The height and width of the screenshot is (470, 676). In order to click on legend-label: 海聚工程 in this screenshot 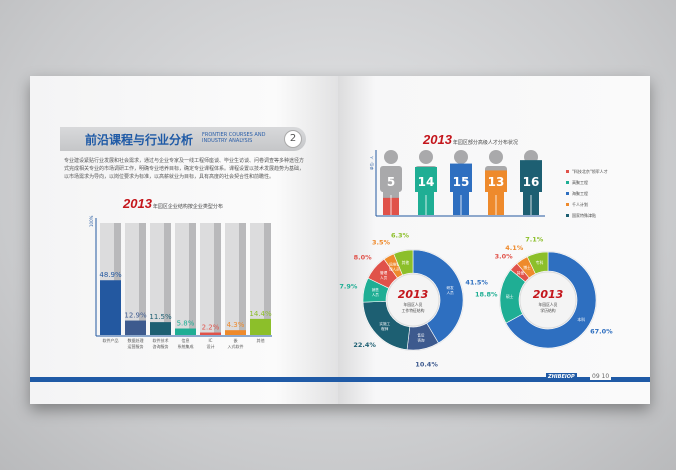, I will do `click(580, 193)`.